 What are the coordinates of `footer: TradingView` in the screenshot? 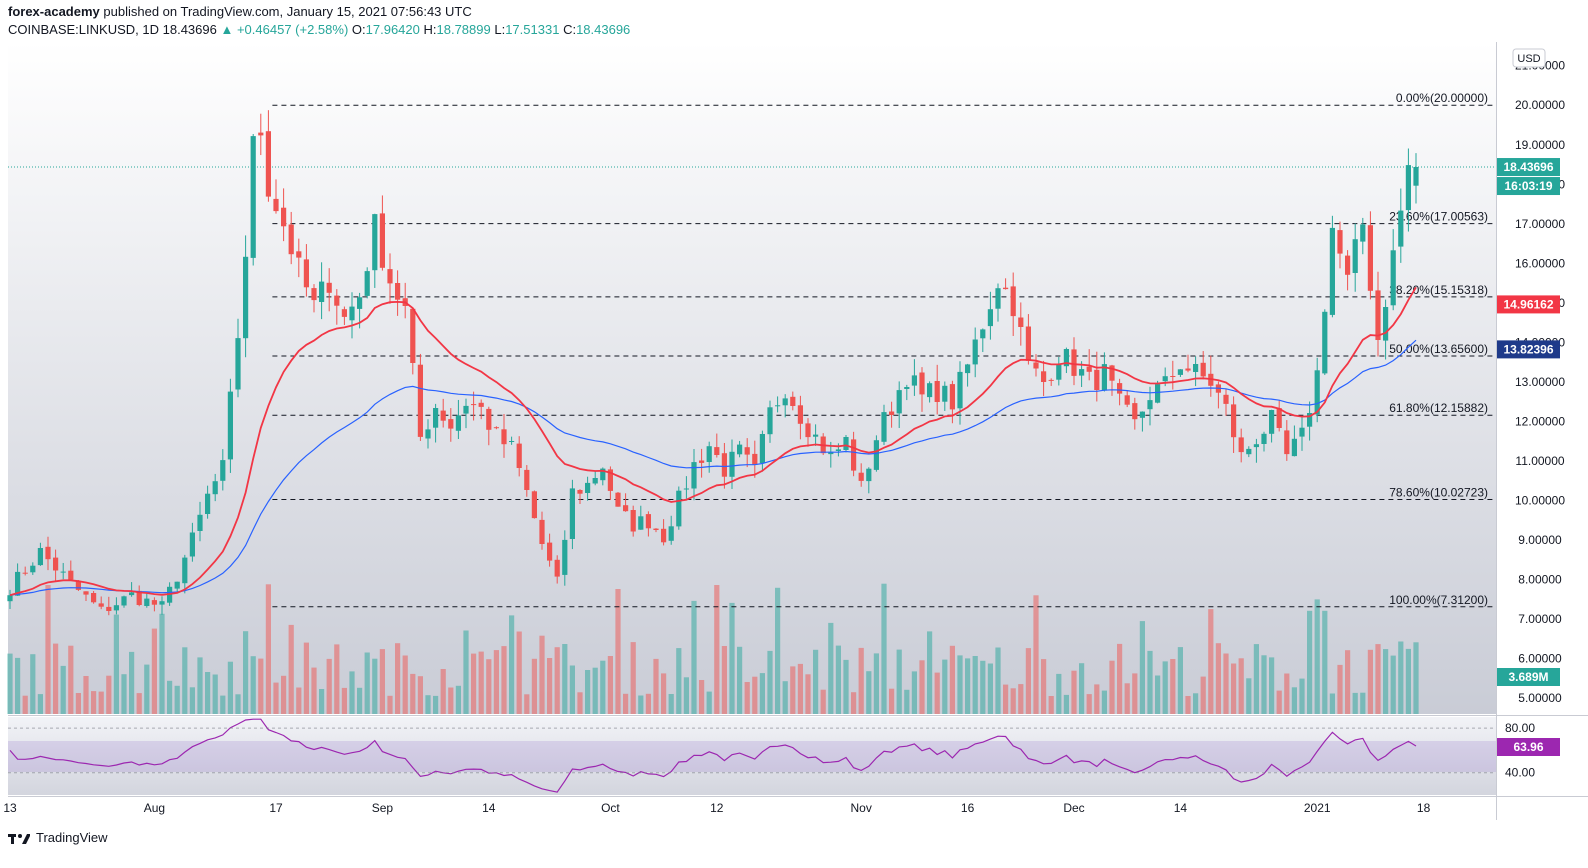 It's located at (58, 837).